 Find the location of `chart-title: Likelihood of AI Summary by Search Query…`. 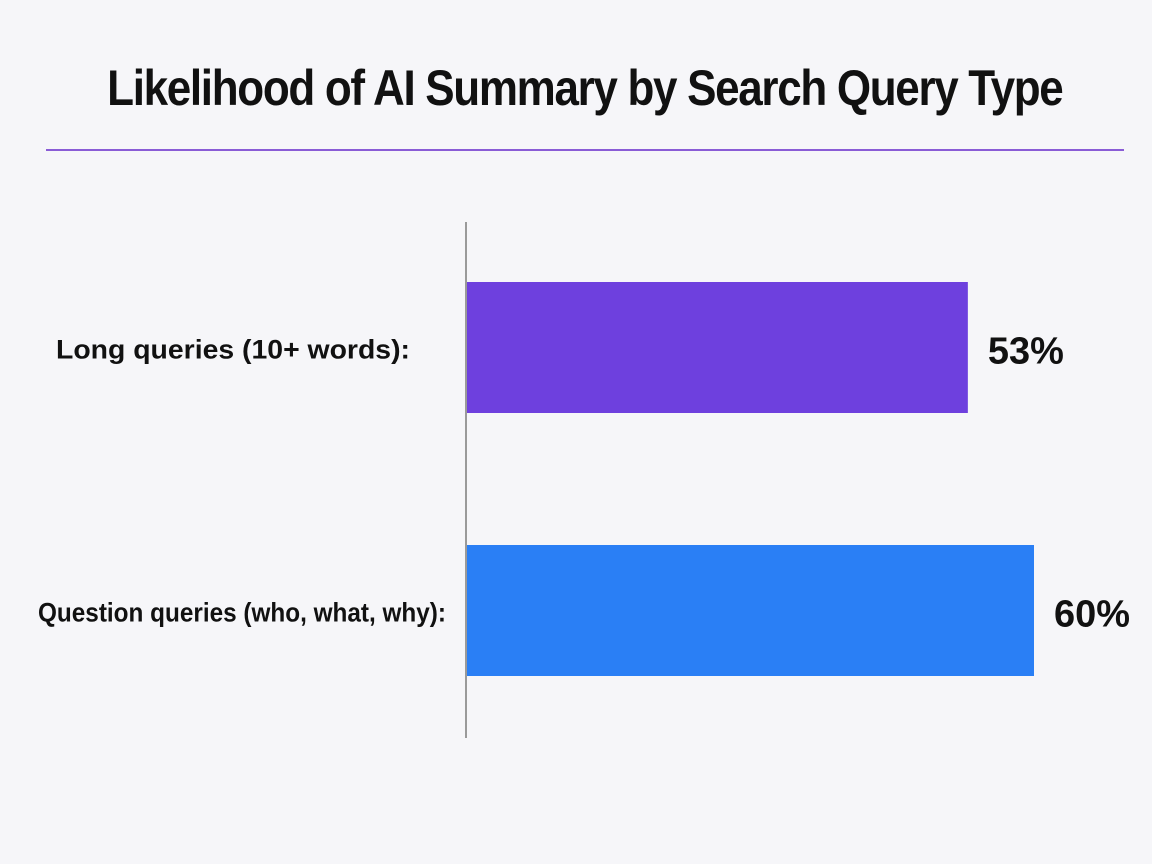

chart-title: Likelihood of AI Summary by Search Query… is located at coordinates (585, 88).